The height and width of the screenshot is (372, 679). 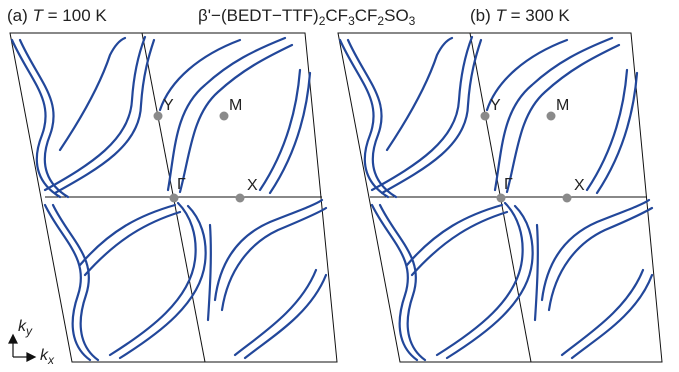 What do you see at coordinates (240, 198) in the screenshot?
I see `point-X-a` at bounding box center [240, 198].